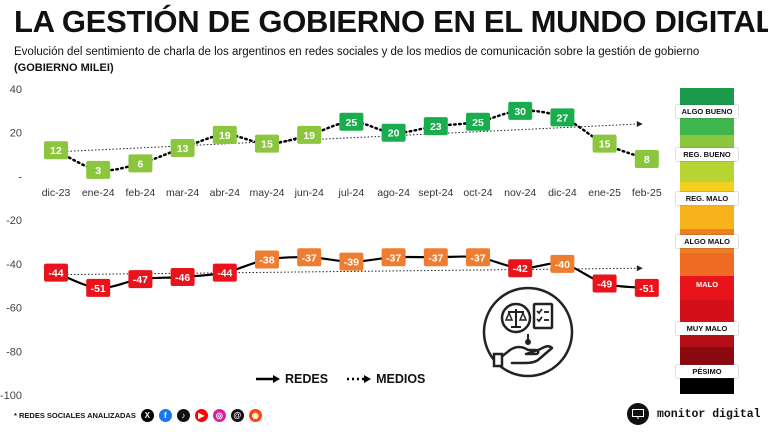  What do you see at coordinates (98, 289) in the screenshot?
I see `data-label-redes: -51` at bounding box center [98, 289].